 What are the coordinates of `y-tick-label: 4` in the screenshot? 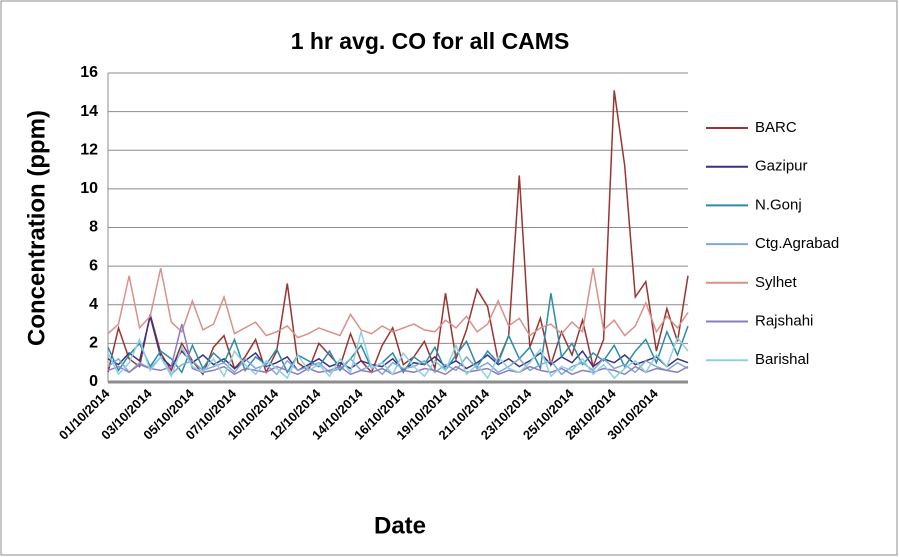 It's located at (93, 304).